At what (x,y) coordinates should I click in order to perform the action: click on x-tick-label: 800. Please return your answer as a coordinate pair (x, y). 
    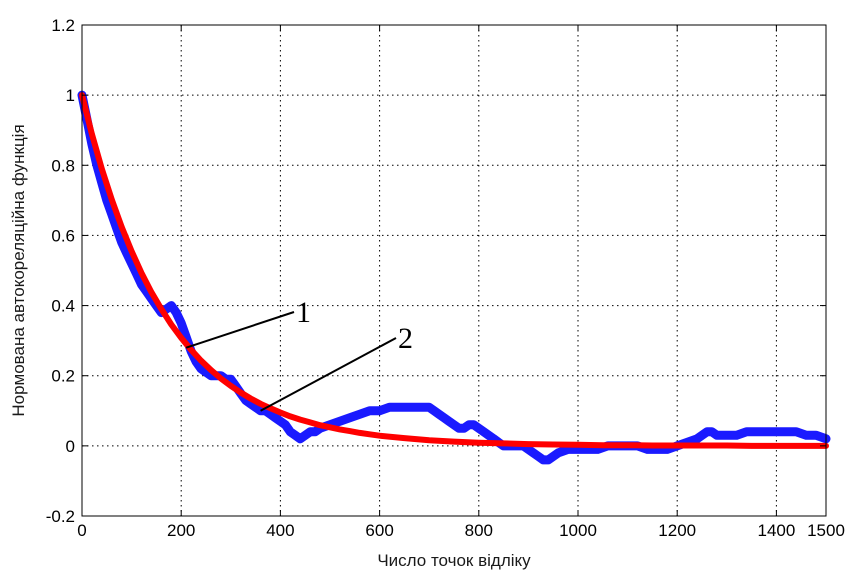
    Looking at the image, I should click on (479, 530).